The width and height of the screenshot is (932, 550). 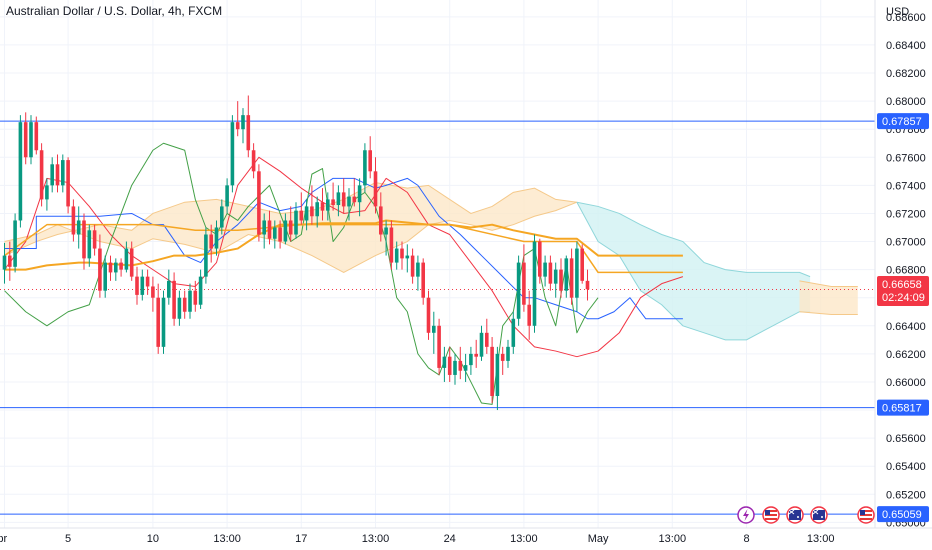 What do you see at coordinates (417, 539) in the screenshot?
I see `time-axis: Apr 5 10 13:00 17 13:00 24 13:00 May 13:00 8 13:00` at bounding box center [417, 539].